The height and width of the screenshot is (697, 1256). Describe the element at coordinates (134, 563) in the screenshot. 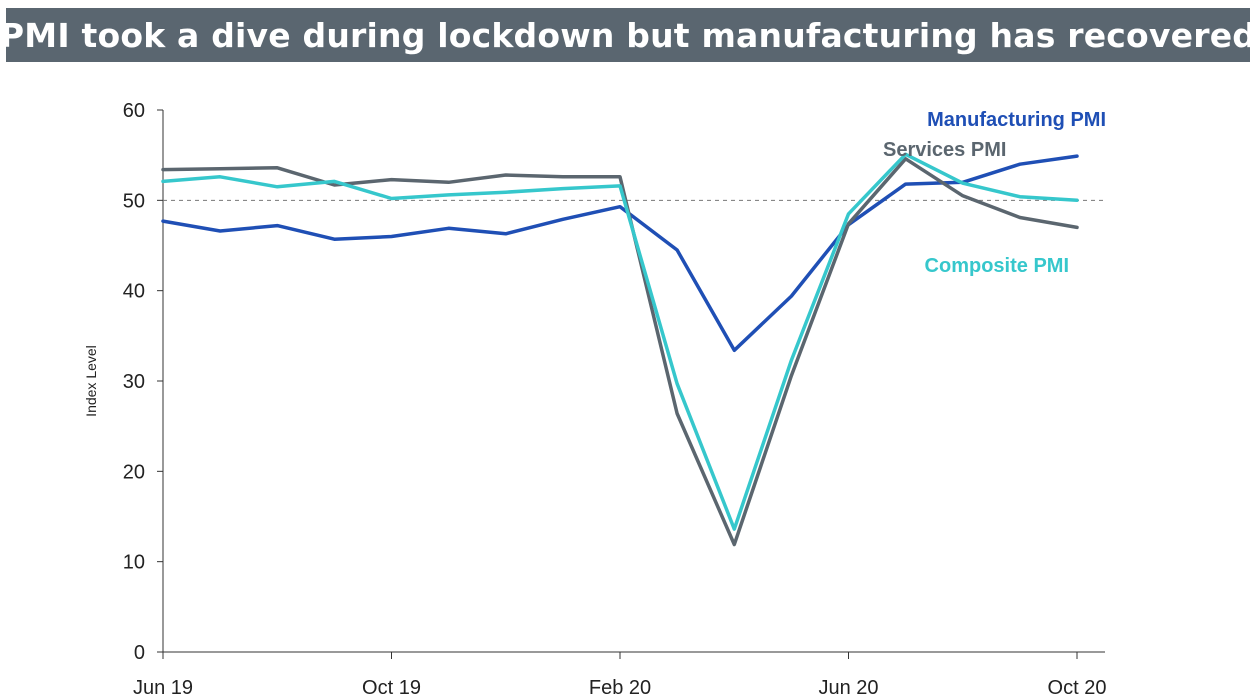

I see `y-tick-label: 10` at that location.